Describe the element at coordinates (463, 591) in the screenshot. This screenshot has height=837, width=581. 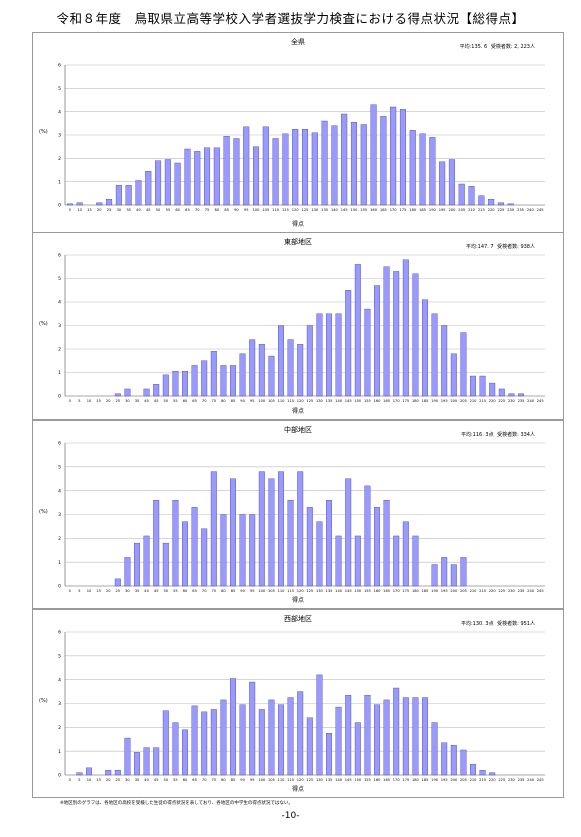
I see `x-tick-label: 205` at that location.